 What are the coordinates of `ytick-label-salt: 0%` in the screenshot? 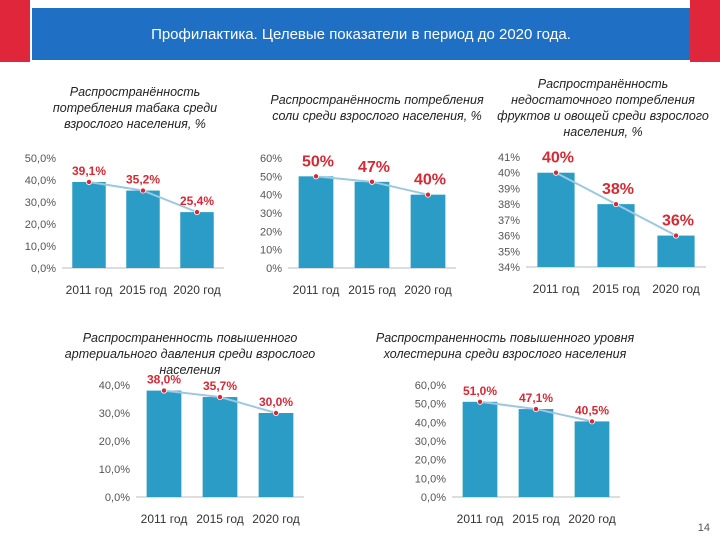 It's located at (274, 269).